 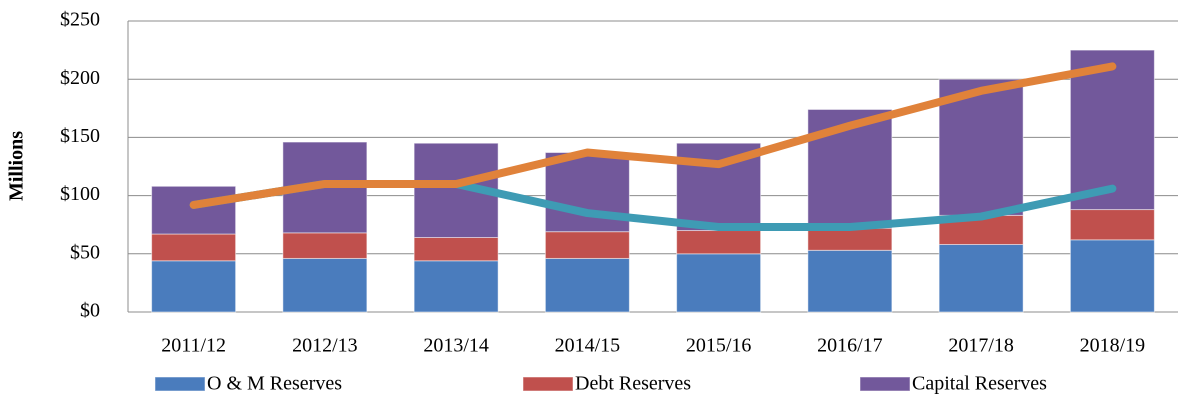 What do you see at coordinates (979, 384) in the screenshot?
I see `legend-label: Capital Reserves` at bounding box center [979, 384].